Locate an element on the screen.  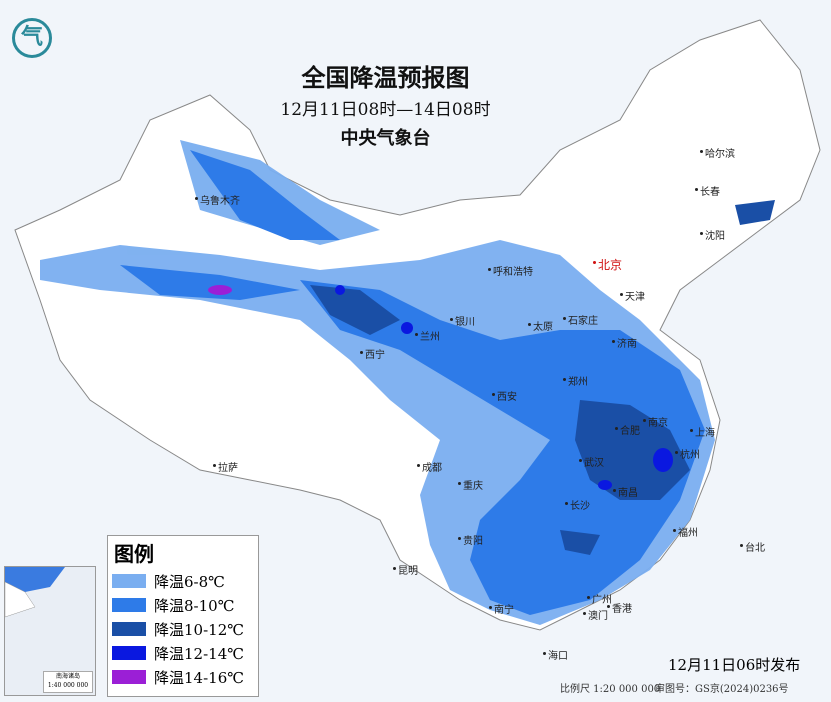
city-label: 沈阳 is located at coordinates (712, 234).